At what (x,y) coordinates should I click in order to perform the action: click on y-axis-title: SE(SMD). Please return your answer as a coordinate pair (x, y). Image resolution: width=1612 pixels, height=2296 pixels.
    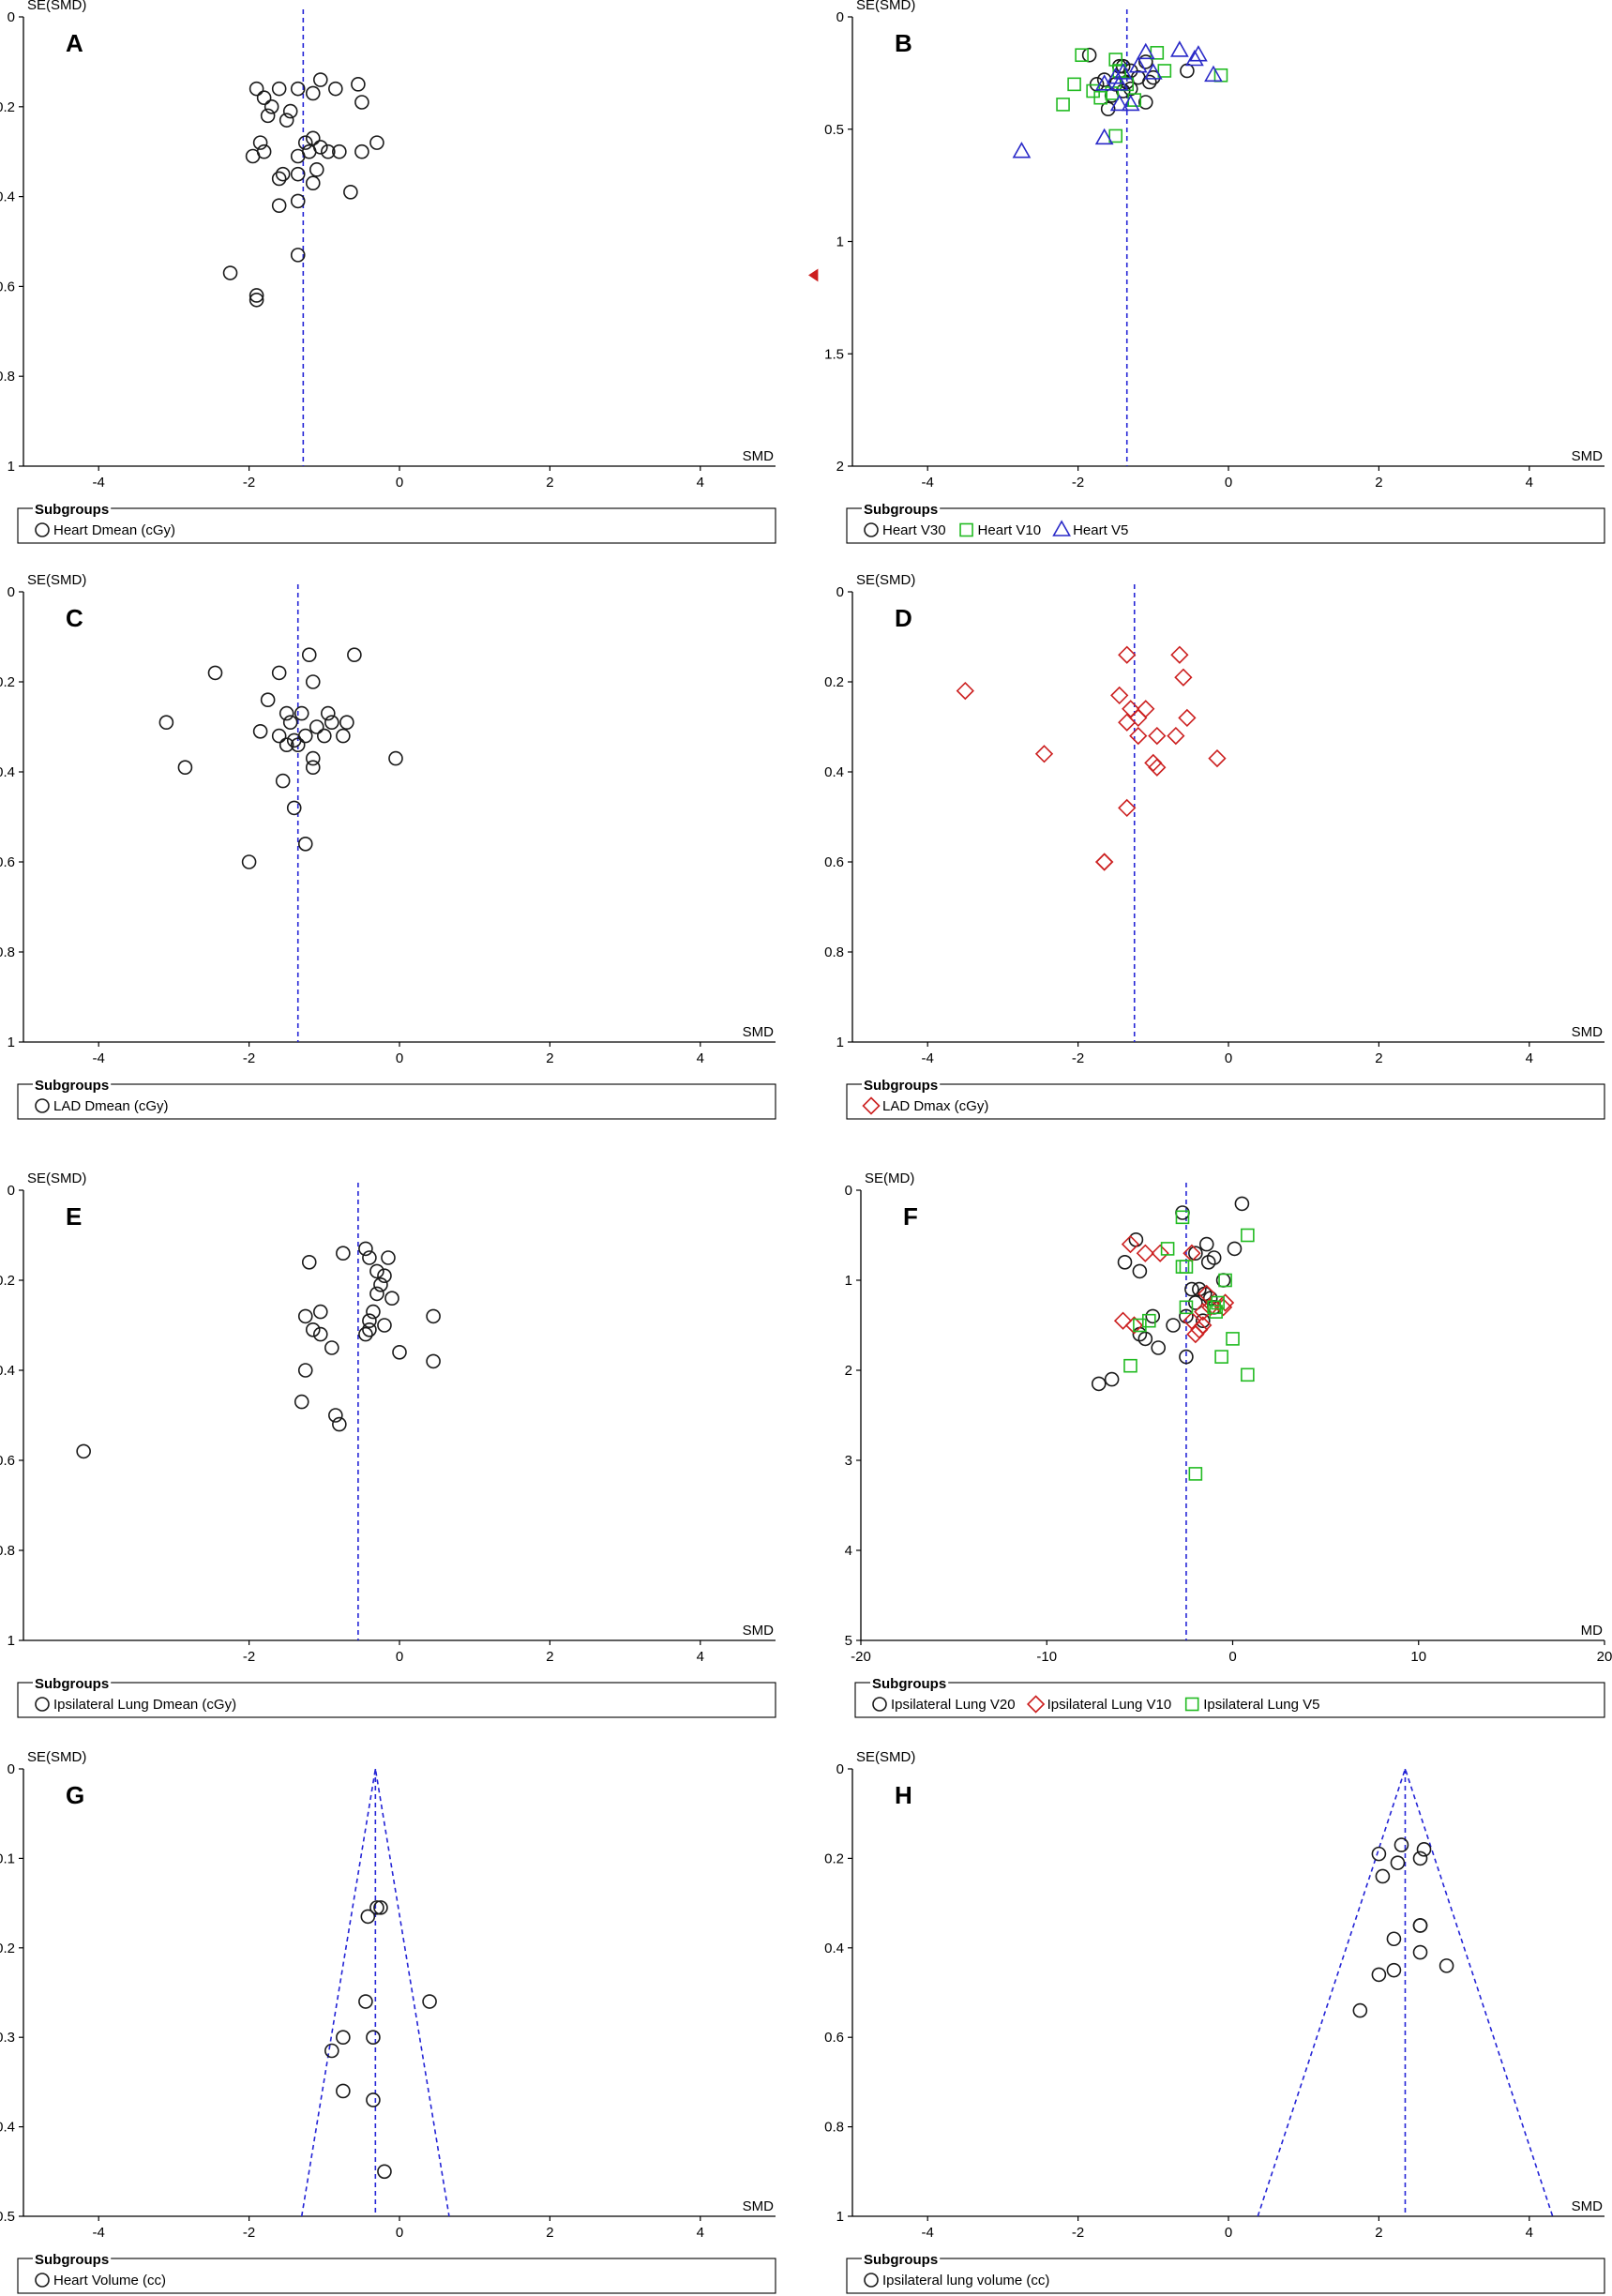
    Looking at the image, I should click on (886, 1757).